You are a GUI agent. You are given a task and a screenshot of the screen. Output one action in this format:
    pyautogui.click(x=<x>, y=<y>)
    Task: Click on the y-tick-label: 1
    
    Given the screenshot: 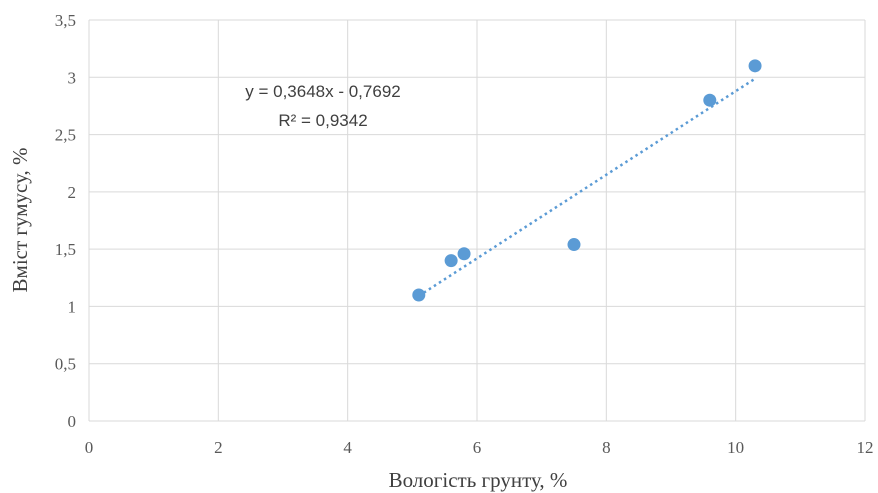 What is the action you would take?
    pyautogui.click(x=72, y=306)
    